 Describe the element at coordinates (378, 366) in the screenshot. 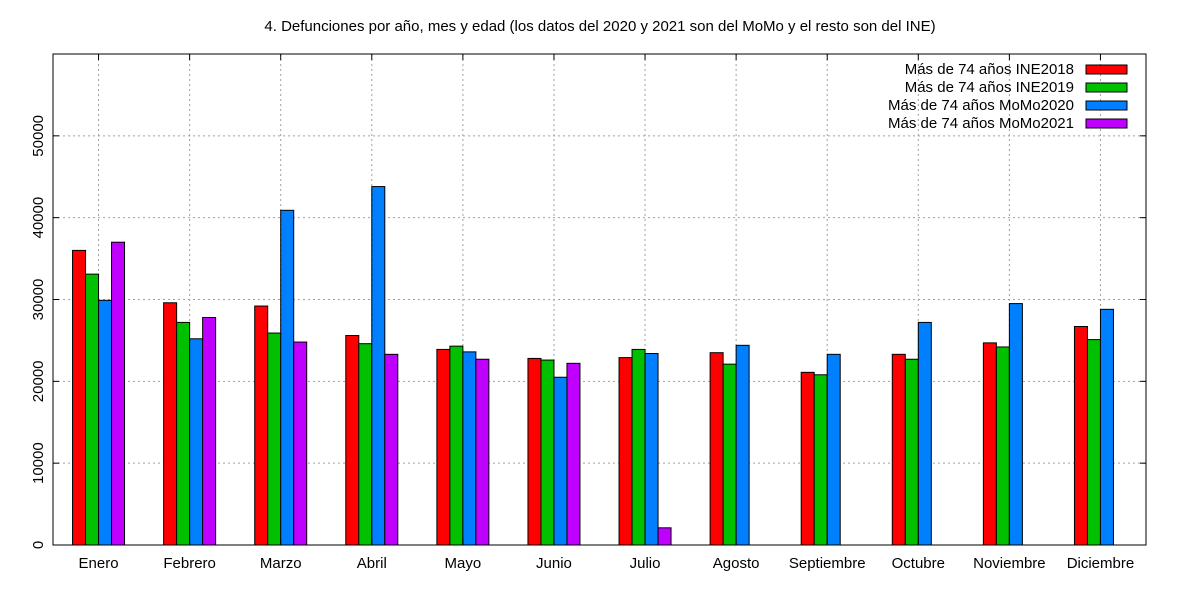

I see `bar-3-abril` at that location.